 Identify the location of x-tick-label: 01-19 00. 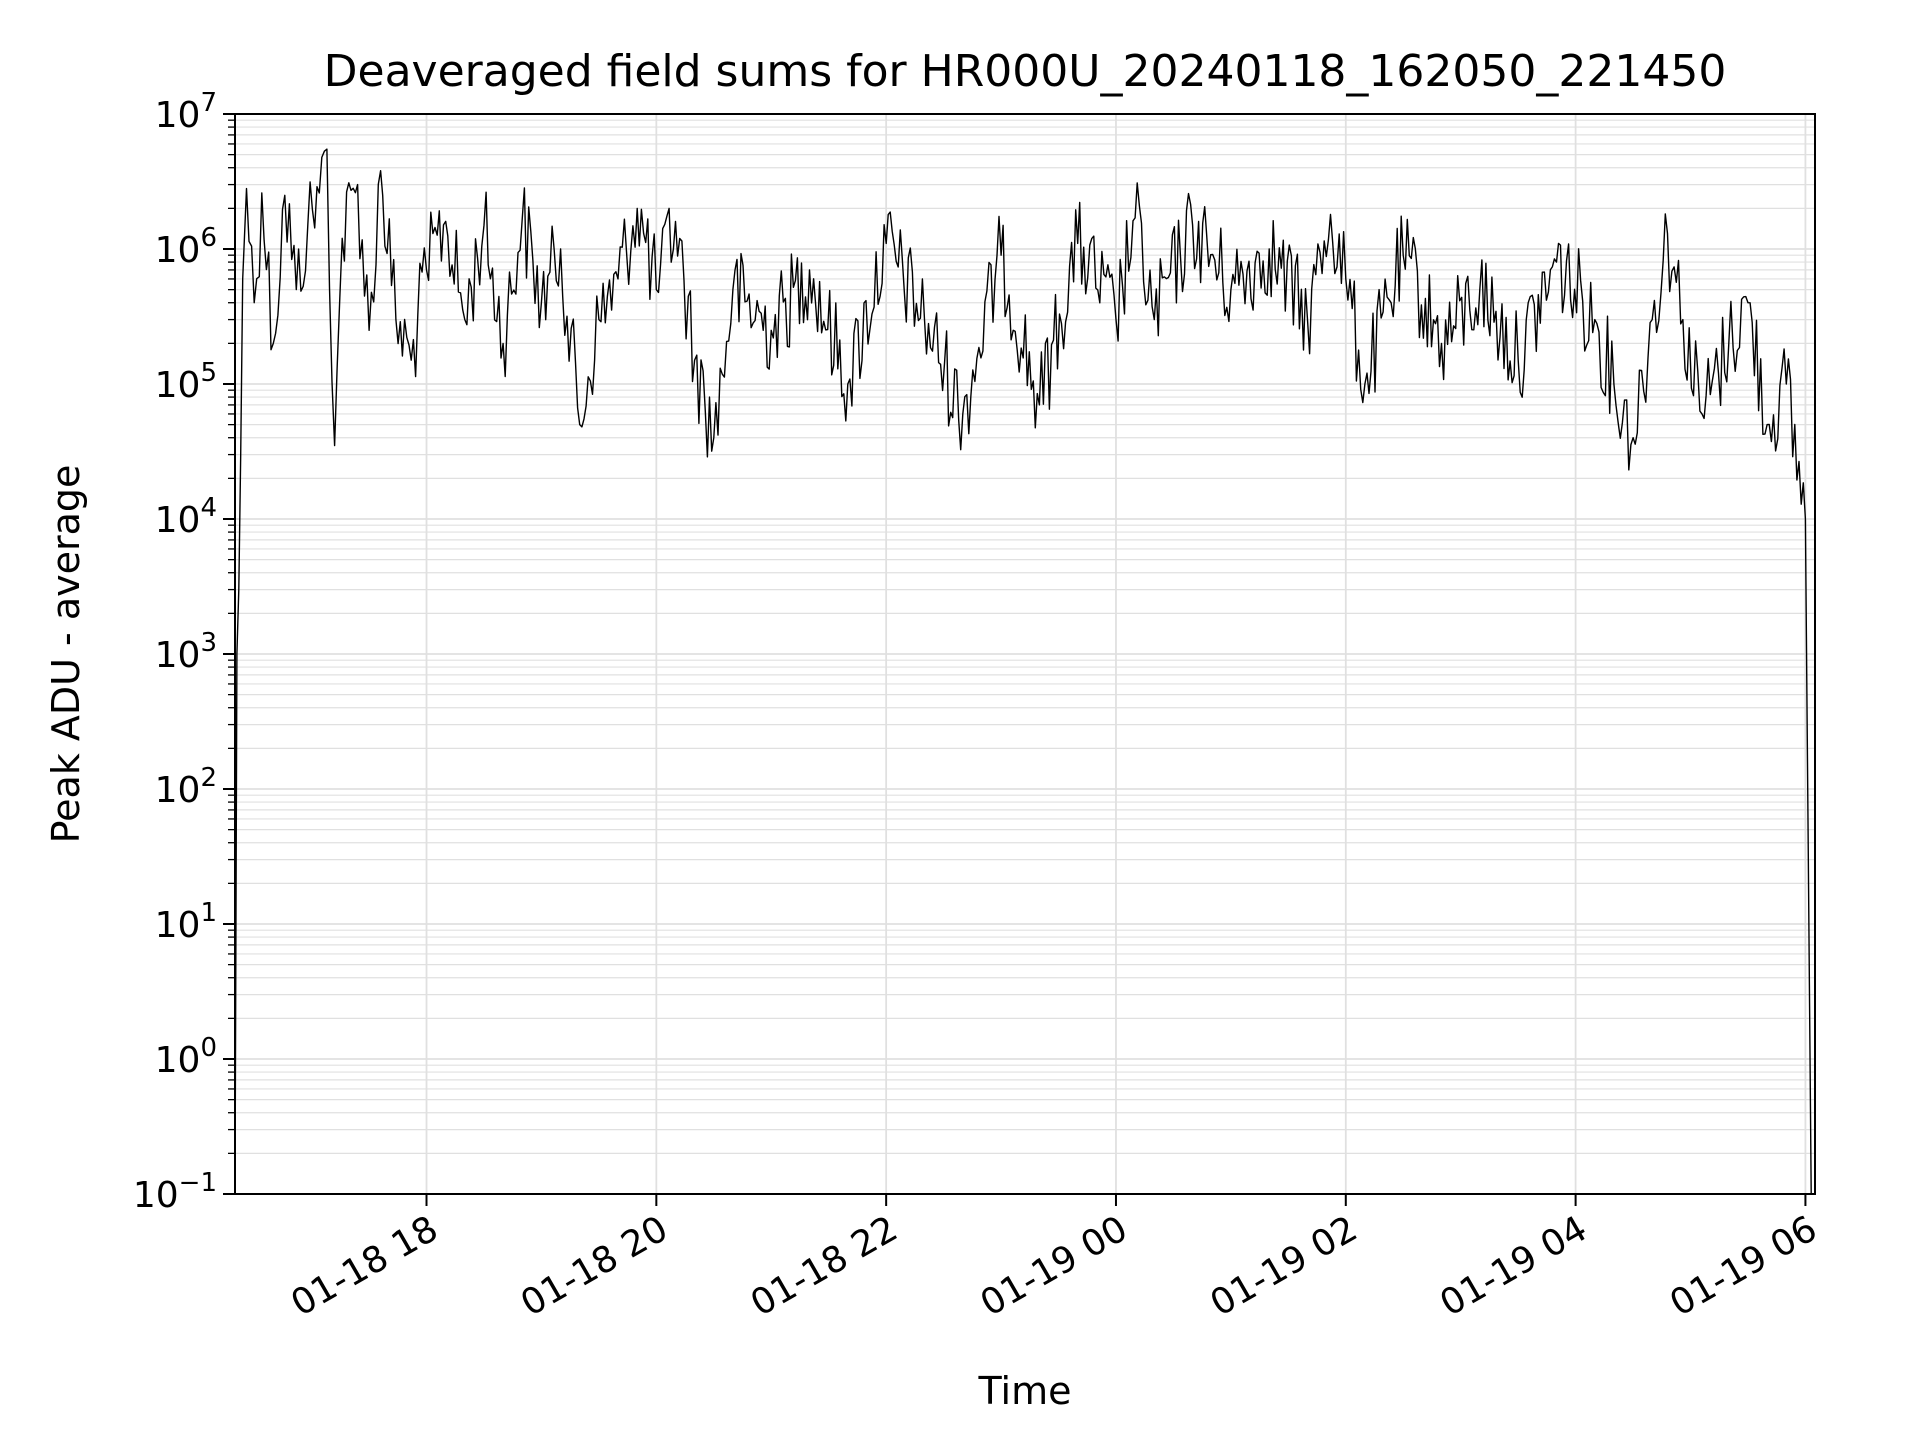
(1054, 1266).